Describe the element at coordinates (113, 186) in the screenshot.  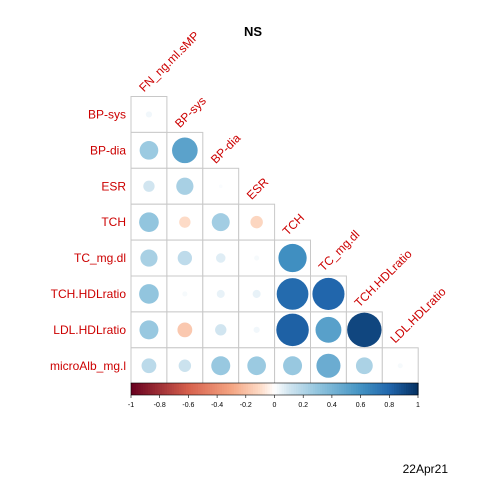
I see `row-label: ESR` at that location.